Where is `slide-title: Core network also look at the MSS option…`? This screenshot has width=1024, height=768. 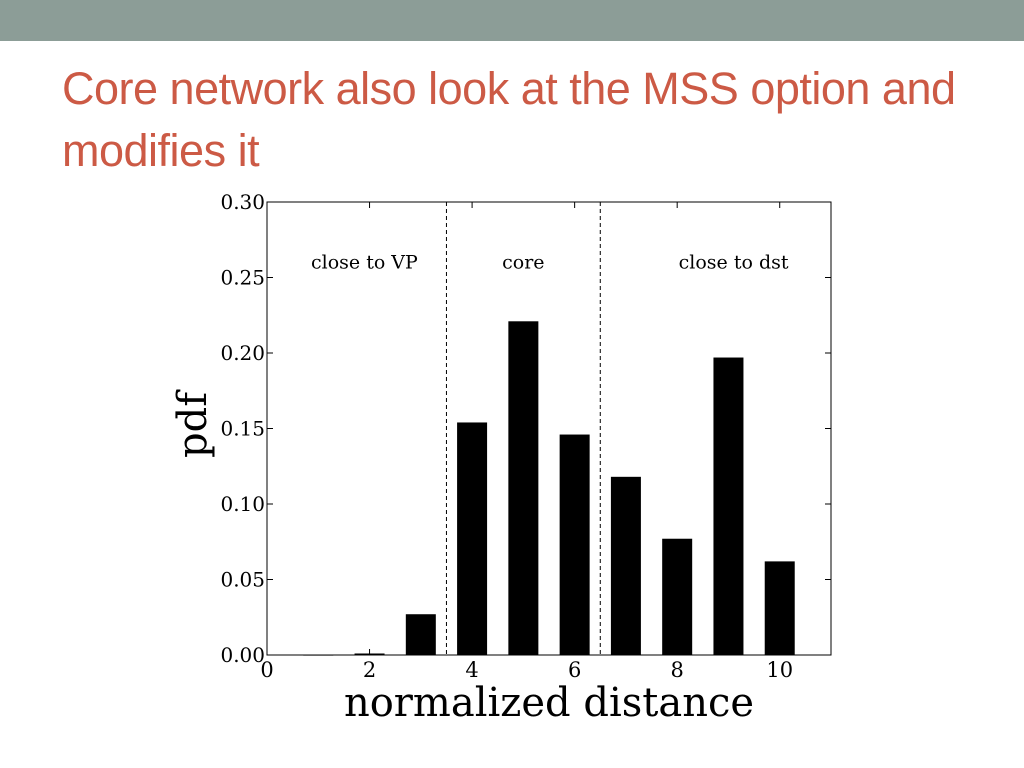 slide-title: Core network also look at the MSS option… is located at coordinates (509, 119).